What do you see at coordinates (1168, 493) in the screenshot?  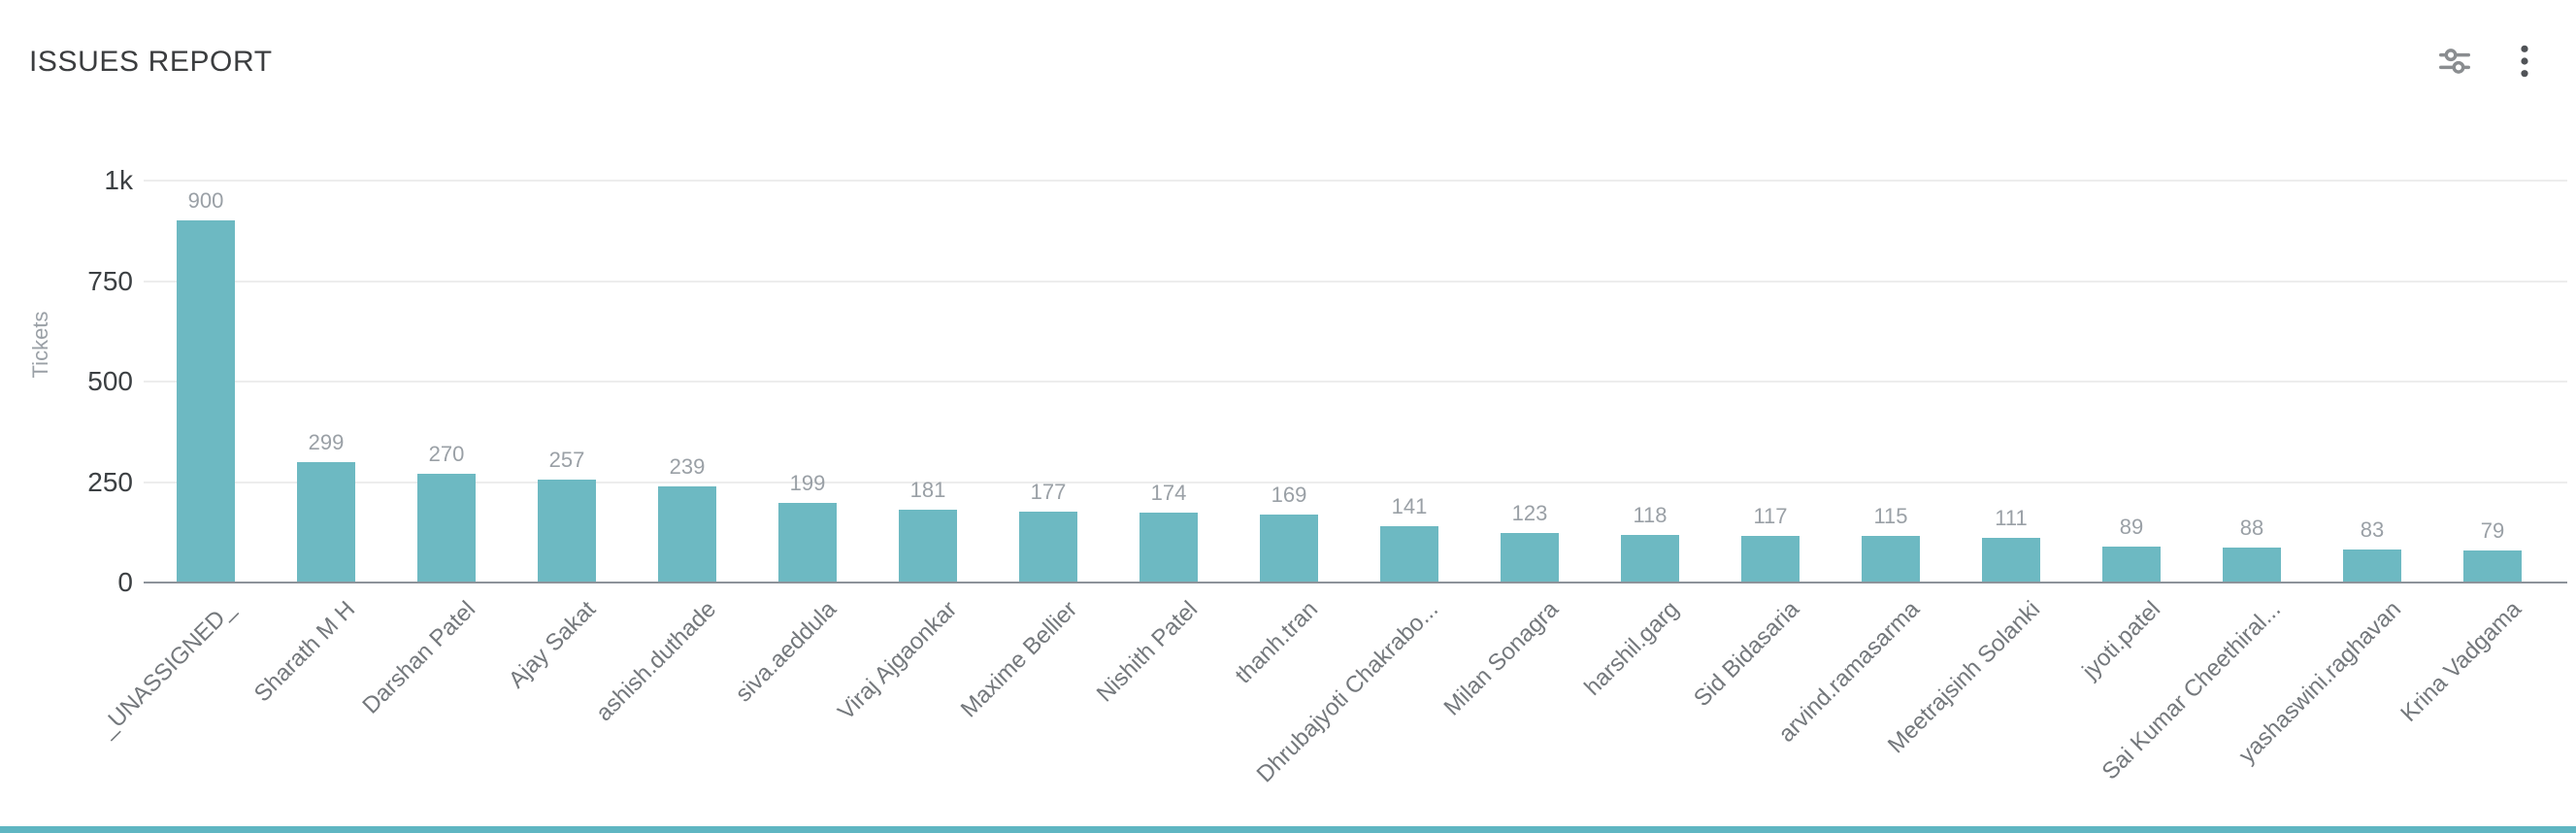 I see `bar-value-label: 174` at bounding box center [1168, 493].